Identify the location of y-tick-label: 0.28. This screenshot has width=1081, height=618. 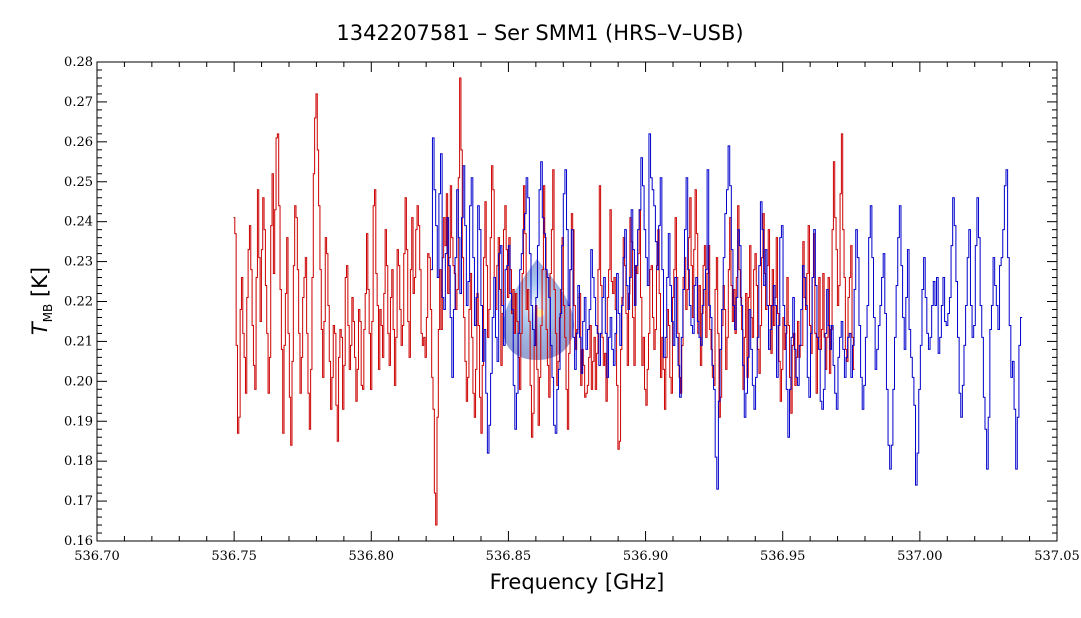
(78, 62).